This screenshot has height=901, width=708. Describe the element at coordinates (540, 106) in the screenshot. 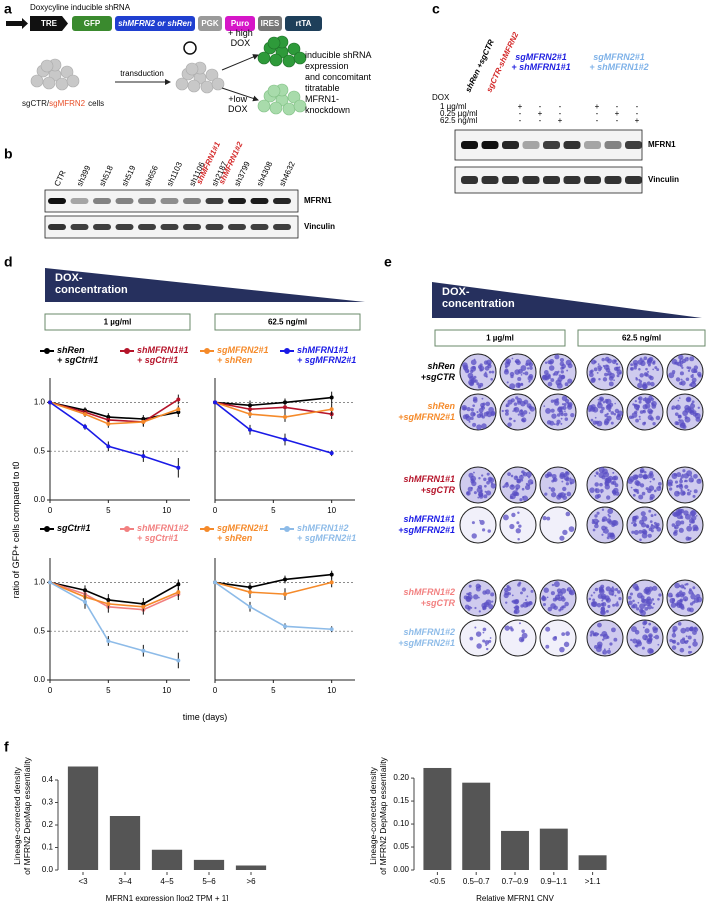

I see `dox-symbol: -` at that location.